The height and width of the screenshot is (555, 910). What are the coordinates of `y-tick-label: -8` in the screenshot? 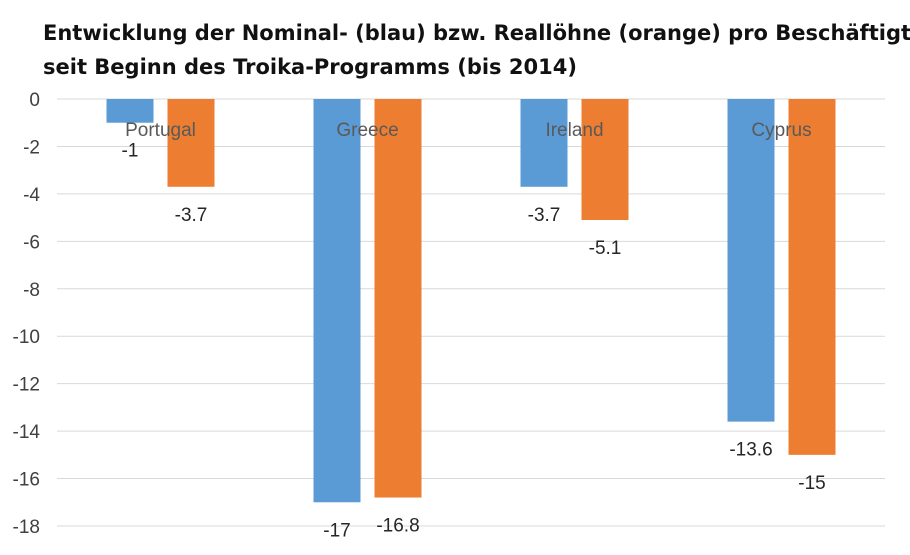 It's located at (31, 290).